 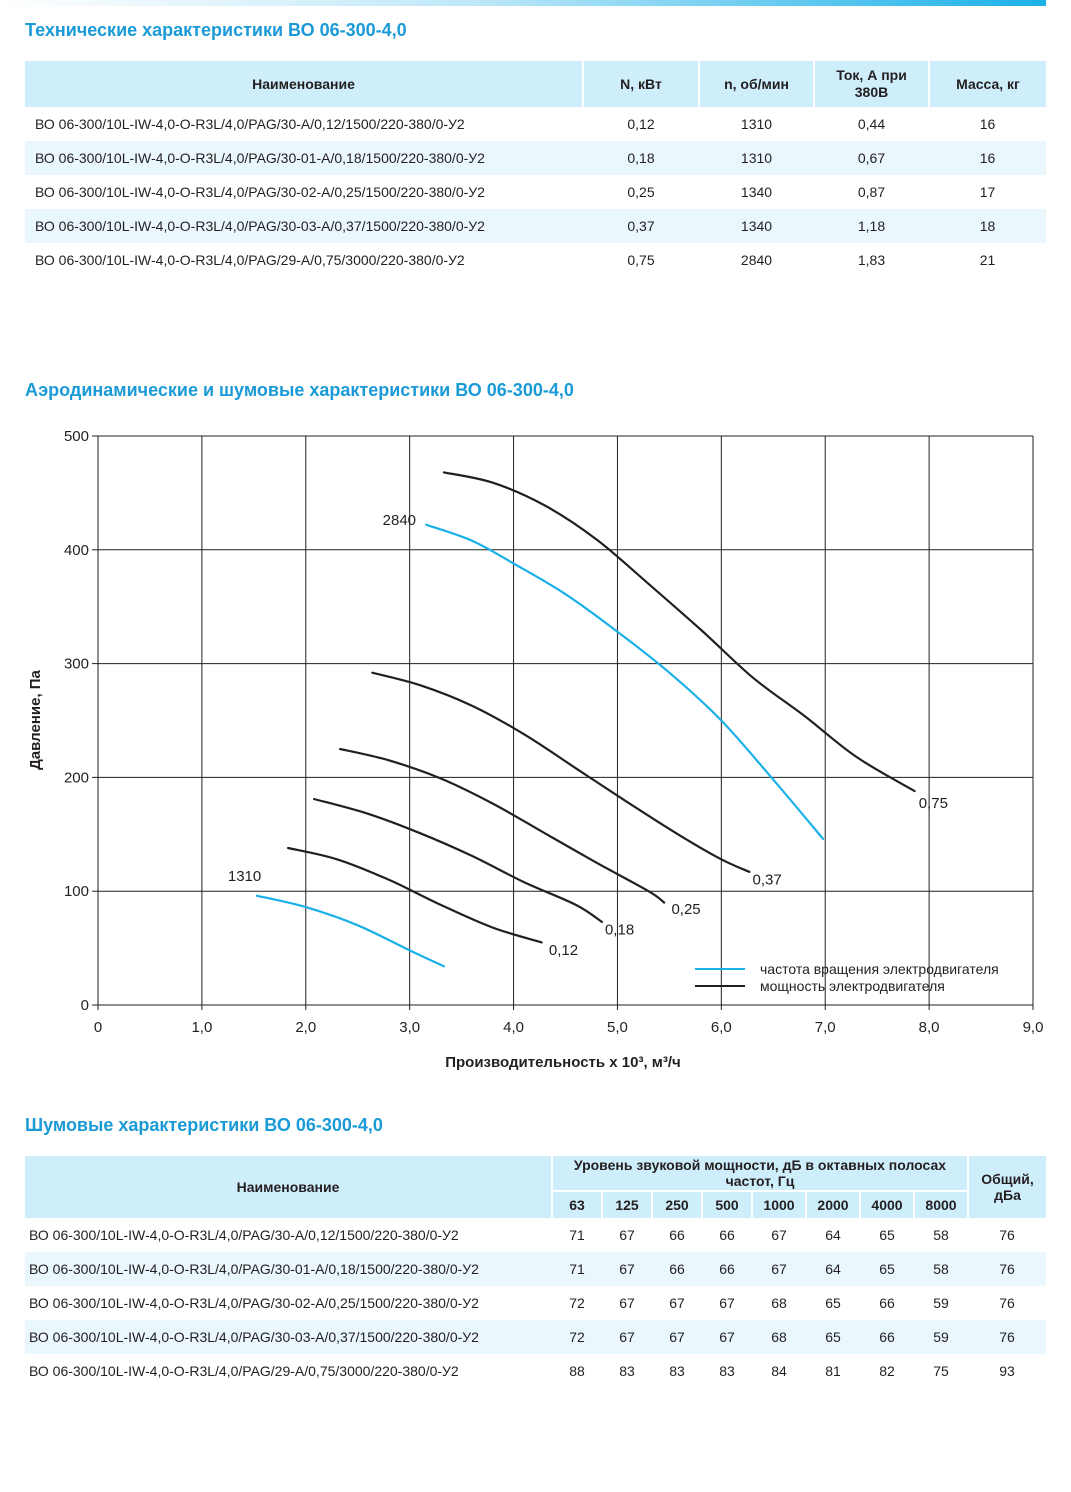 What do you see at coordinates (941, 1204) in the screenshot?
I see `noise-freq: 8000` at bounding box center [941, 1204].